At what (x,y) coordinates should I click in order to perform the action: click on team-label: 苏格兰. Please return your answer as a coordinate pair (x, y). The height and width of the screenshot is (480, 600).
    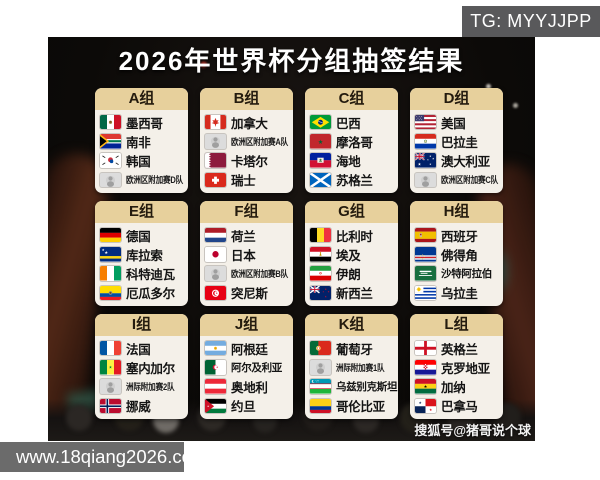
    Looking at the image, I should click on (354, 181).